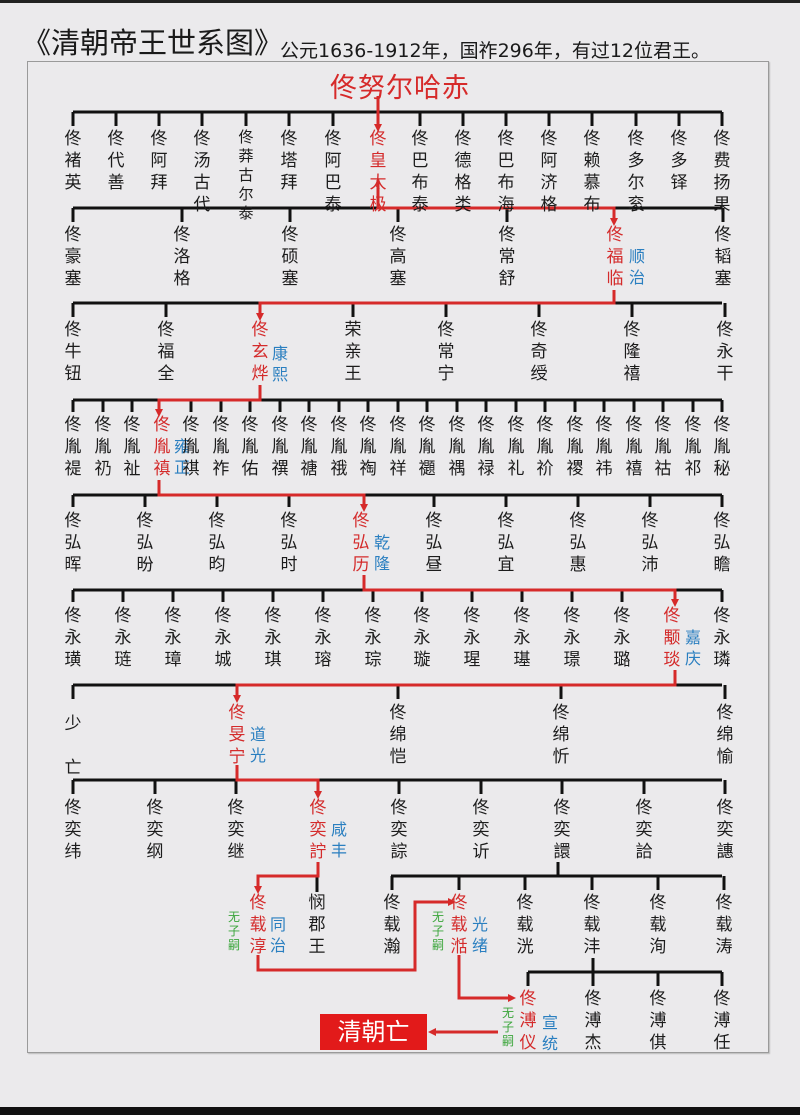 The height and width of the screenshot is (1115, 800). Describe the element at coordinates (398, 447) in the screenshot. I see `node: 佟胤祥` at that location.